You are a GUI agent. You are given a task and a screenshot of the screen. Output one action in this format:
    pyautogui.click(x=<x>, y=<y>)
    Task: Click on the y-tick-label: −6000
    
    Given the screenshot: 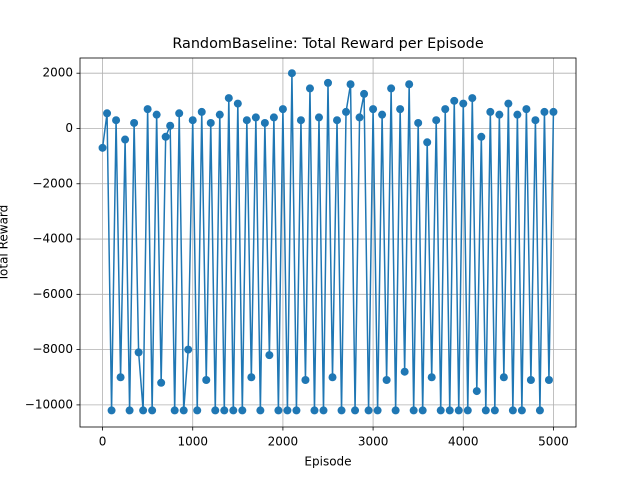 What is the action you would take?
    pyautogui.click(x=52, y=294)
    